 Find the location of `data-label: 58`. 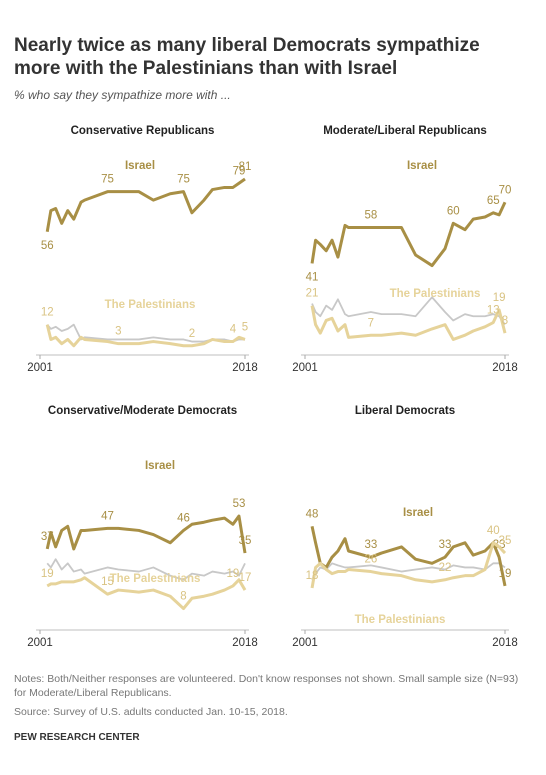

data-label: 58 is located at coordinates (370, 216).